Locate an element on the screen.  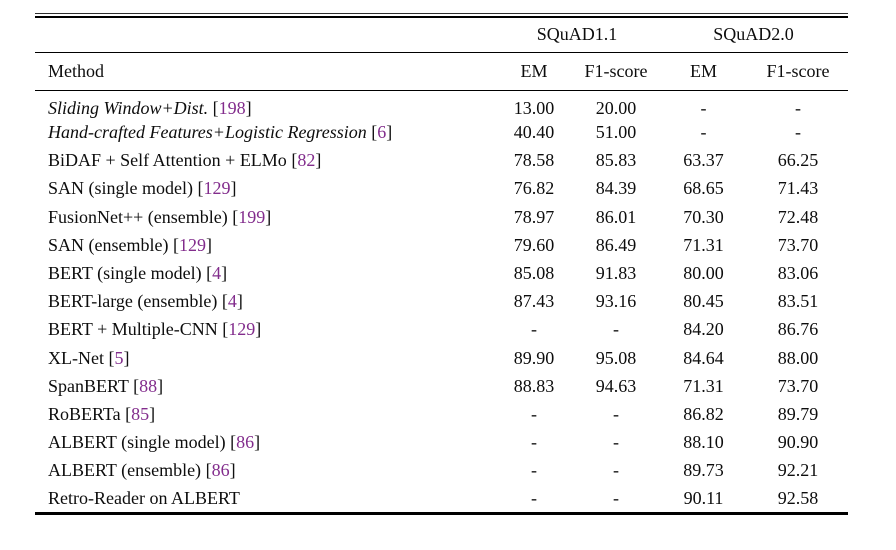
method-name: FusionNet++ (ensemble) is located at coordinates (138, 216).